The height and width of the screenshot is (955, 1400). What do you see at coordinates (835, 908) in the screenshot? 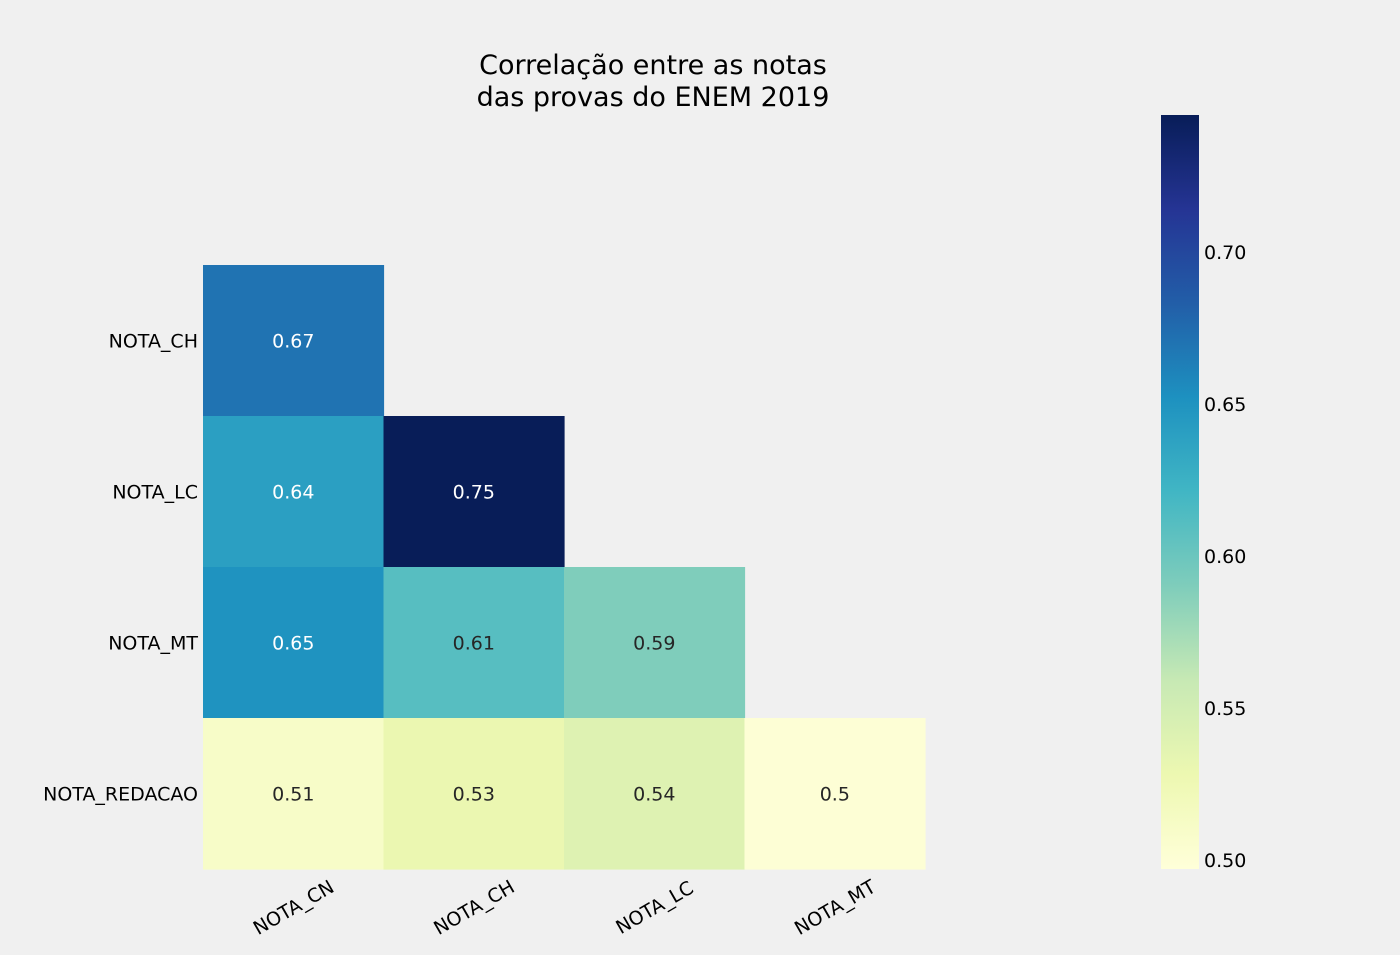
I see `x-tick-label: NOTA_MT` at bounding box center [835, 908].